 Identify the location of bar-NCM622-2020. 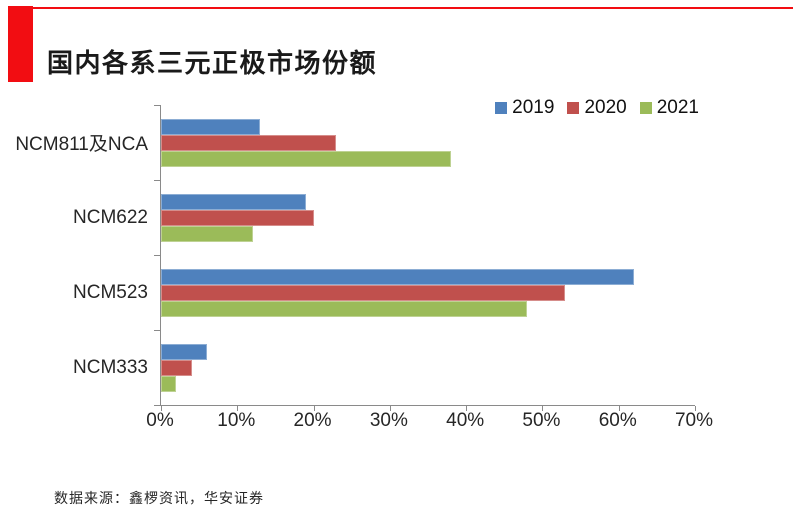
(237, 218).